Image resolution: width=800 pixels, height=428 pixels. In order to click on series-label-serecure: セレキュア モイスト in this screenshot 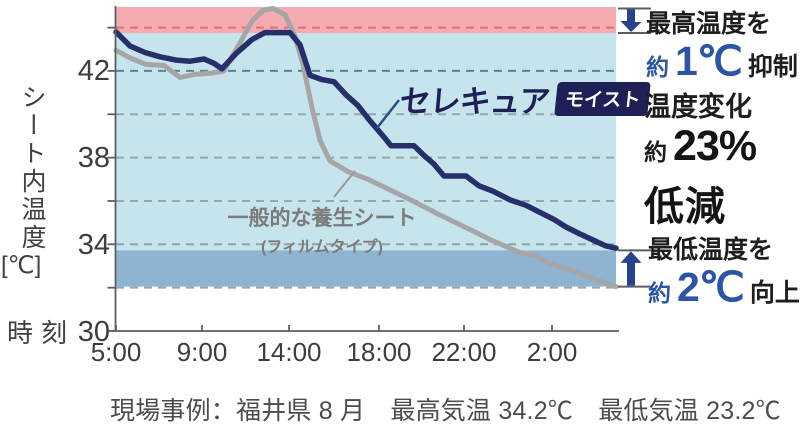, I will do `click(525, 98)`.